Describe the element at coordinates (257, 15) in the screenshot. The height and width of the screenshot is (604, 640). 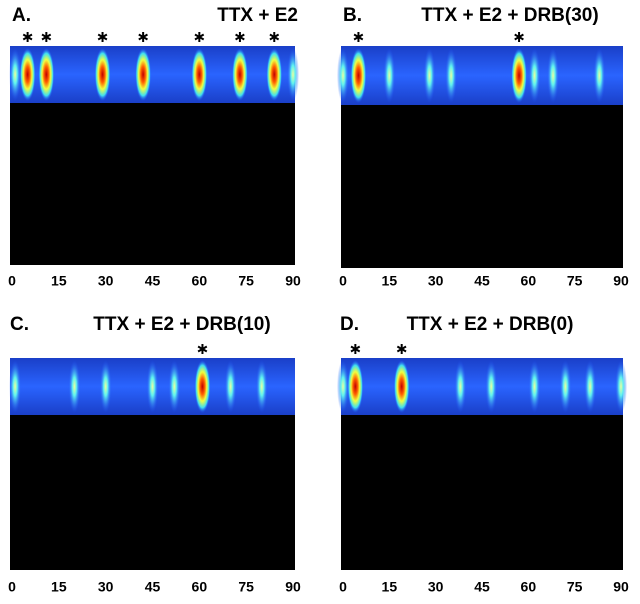
I see `panel-title: TTX + E2` at that location.